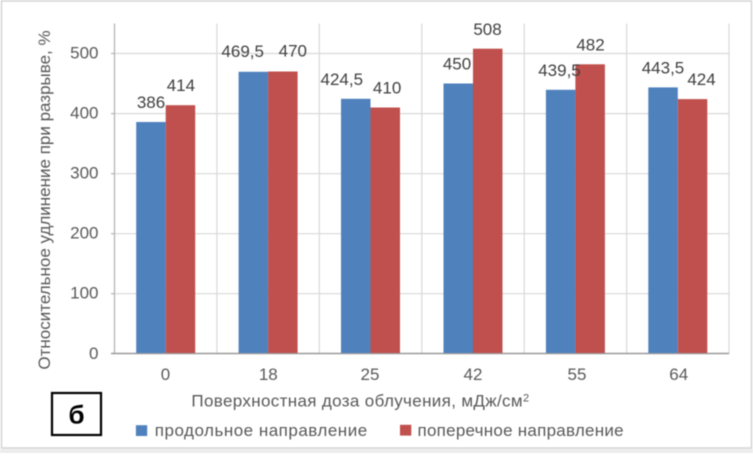 This screenshot has width=753, height=458. Describe the element at coordinates (701, 79) in the screenshot. I see `svg-text: 424` at that location.